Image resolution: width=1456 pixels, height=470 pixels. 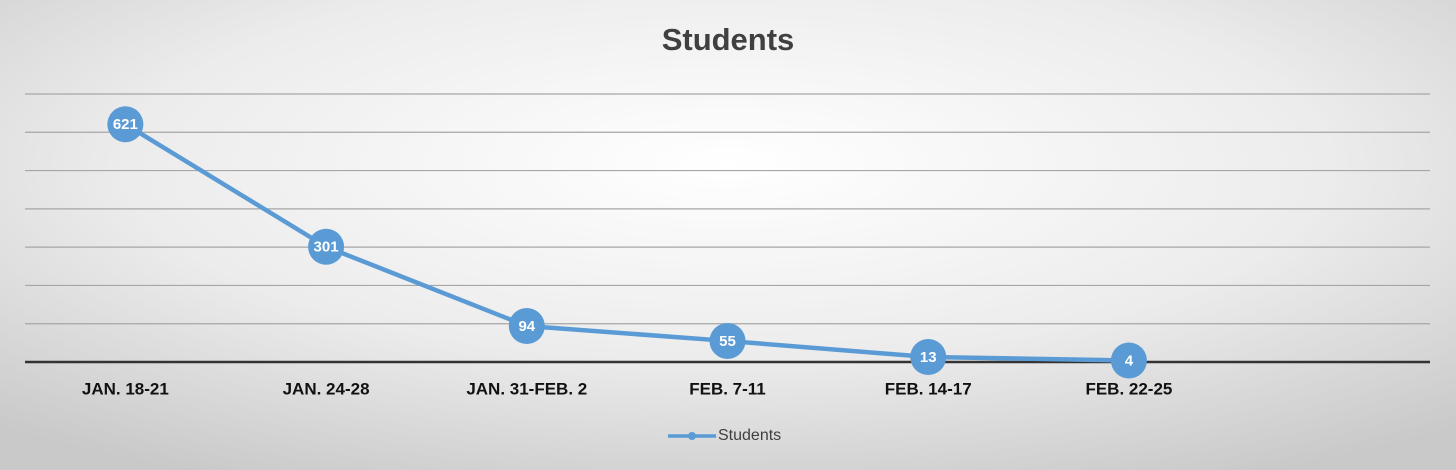 I want to click on x-tick-label: JAN. 18-21, so click(x=125, y=388).